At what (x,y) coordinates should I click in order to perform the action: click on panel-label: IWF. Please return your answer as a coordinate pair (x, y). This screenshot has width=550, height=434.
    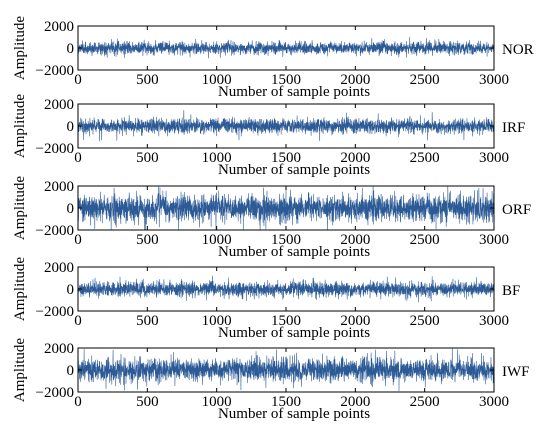
    Looking at the image, I should click on (516, 372).